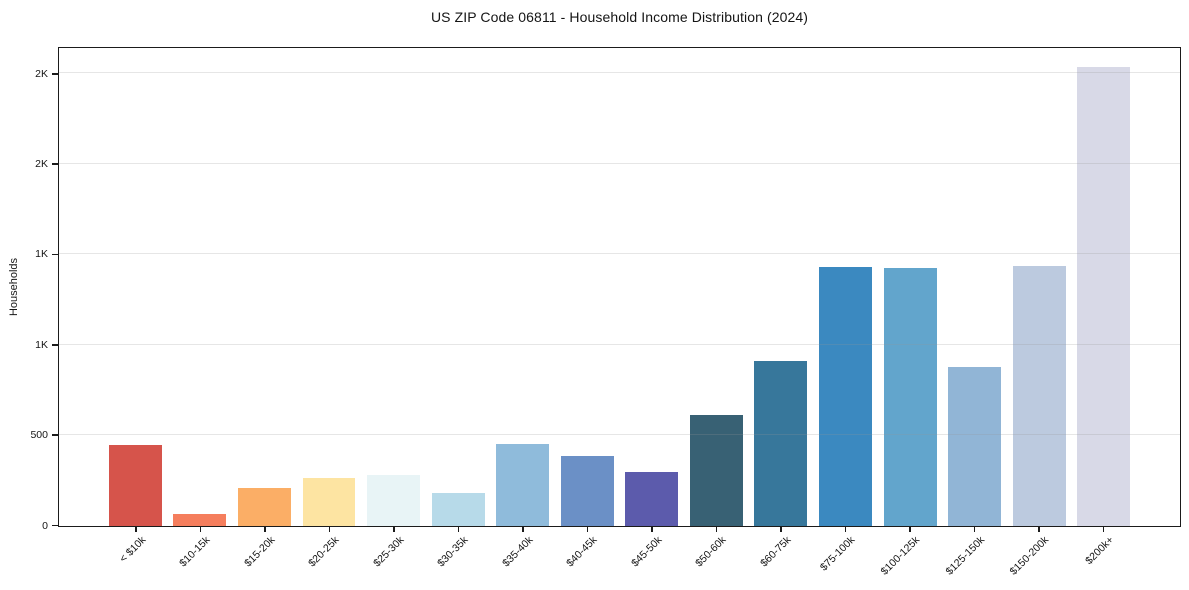  Describe the element at coordinates (324, 552) in the screenshot. I see `x-tick-label: $20-25k` at that location.